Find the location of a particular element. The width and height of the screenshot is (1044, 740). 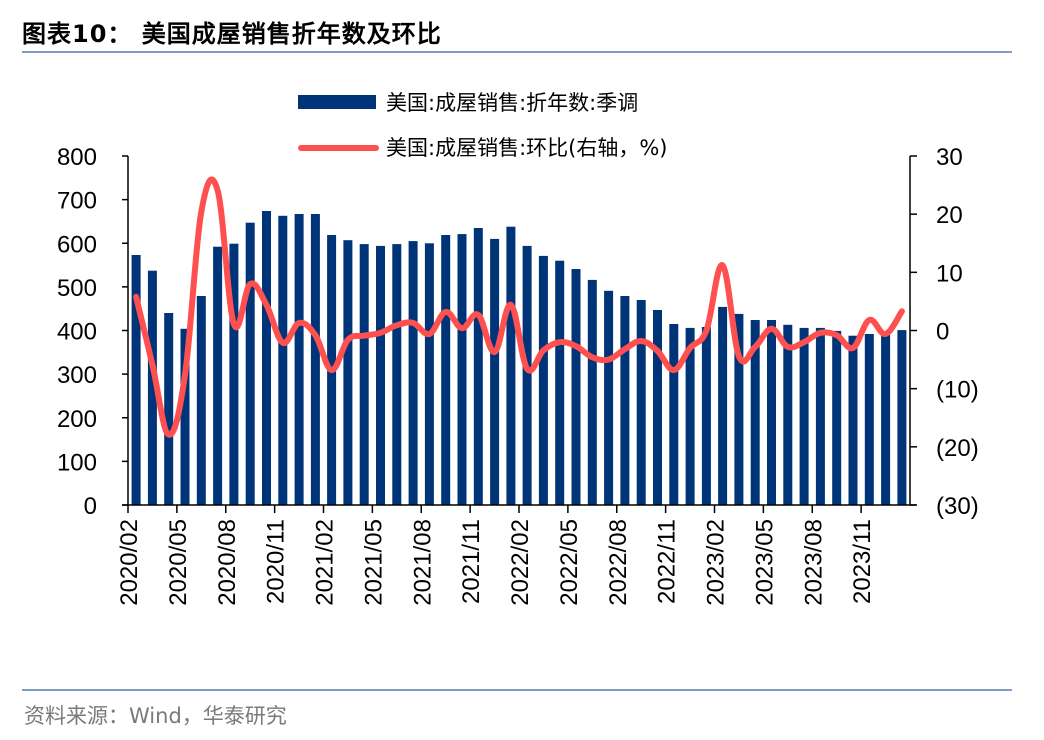

bar-2022/05 is located at coordinates (576, 387).